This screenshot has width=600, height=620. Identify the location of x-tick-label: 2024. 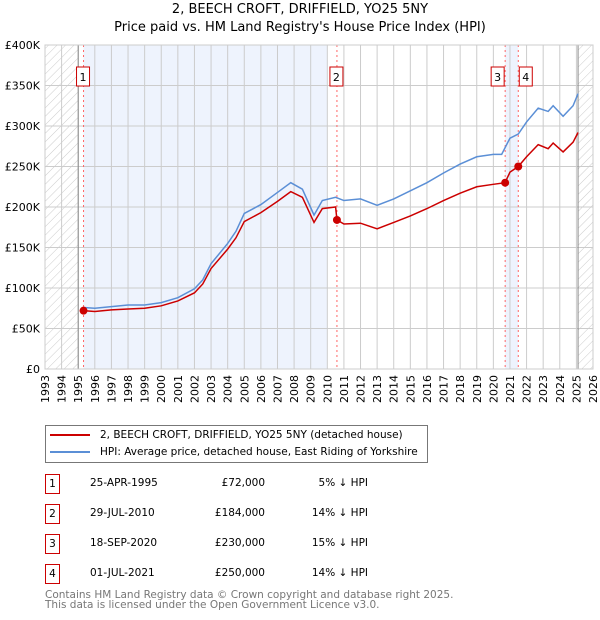
(560, 389).